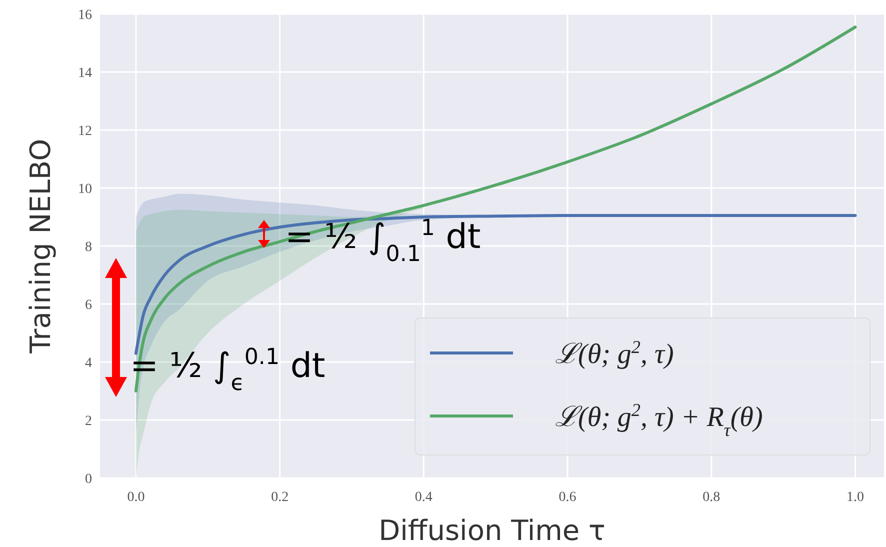 Image resolution: width=886 pixels, height=547 pixels. Describe the element at coordinates (88, 363) in the screenshot. I see `y-tick-label: 4` at that location.